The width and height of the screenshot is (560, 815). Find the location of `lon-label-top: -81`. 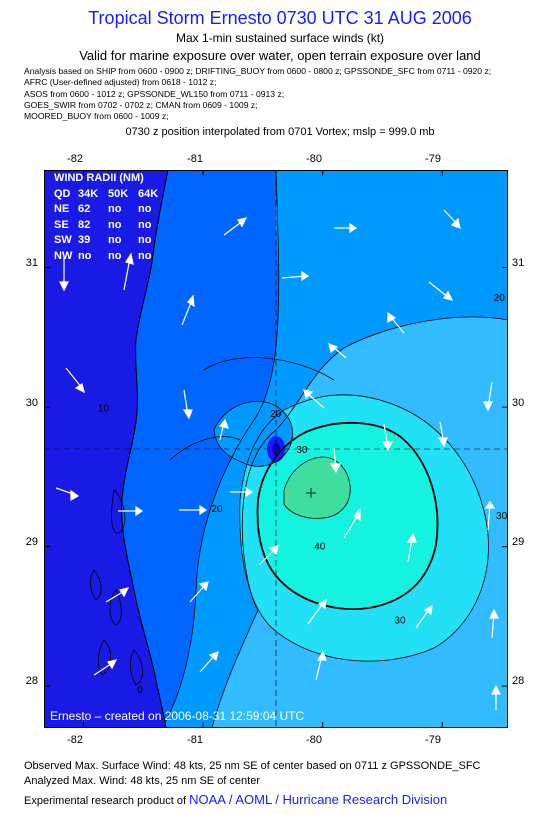

lon-label-top: -81 is located at coordinates (195, 159).